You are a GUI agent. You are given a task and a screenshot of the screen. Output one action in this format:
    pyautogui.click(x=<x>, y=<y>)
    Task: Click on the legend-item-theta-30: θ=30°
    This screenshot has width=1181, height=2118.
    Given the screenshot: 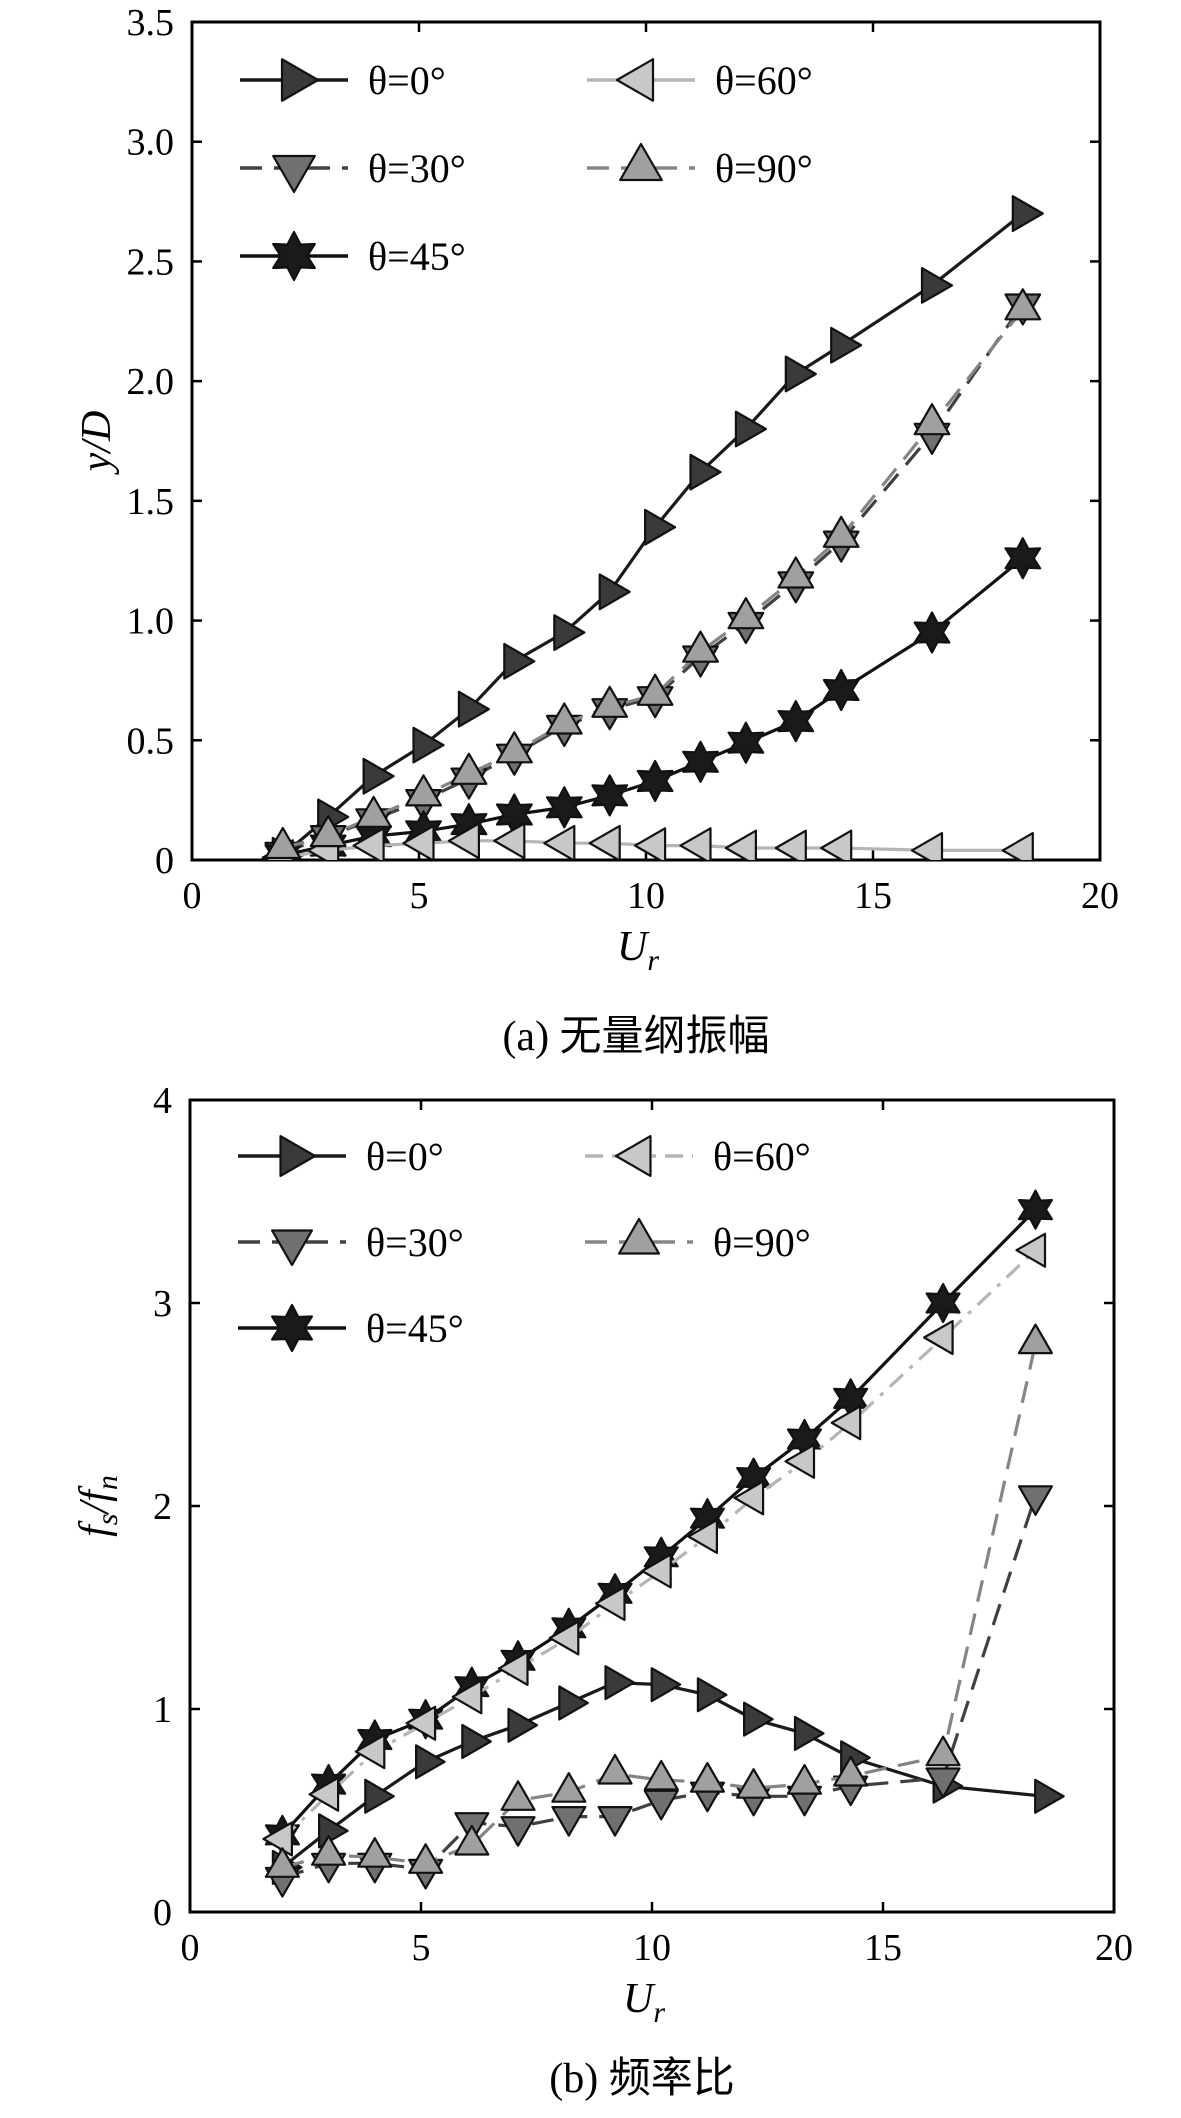 What is the action you would take?
    pyautogui.click(x=353, y=170)
    